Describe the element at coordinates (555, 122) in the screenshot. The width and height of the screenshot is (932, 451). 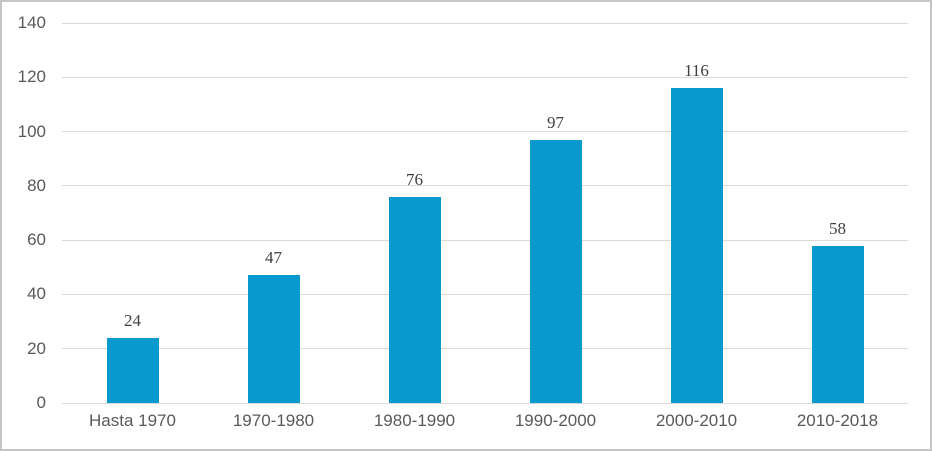
I see `bar-value-label: 97` at that location.